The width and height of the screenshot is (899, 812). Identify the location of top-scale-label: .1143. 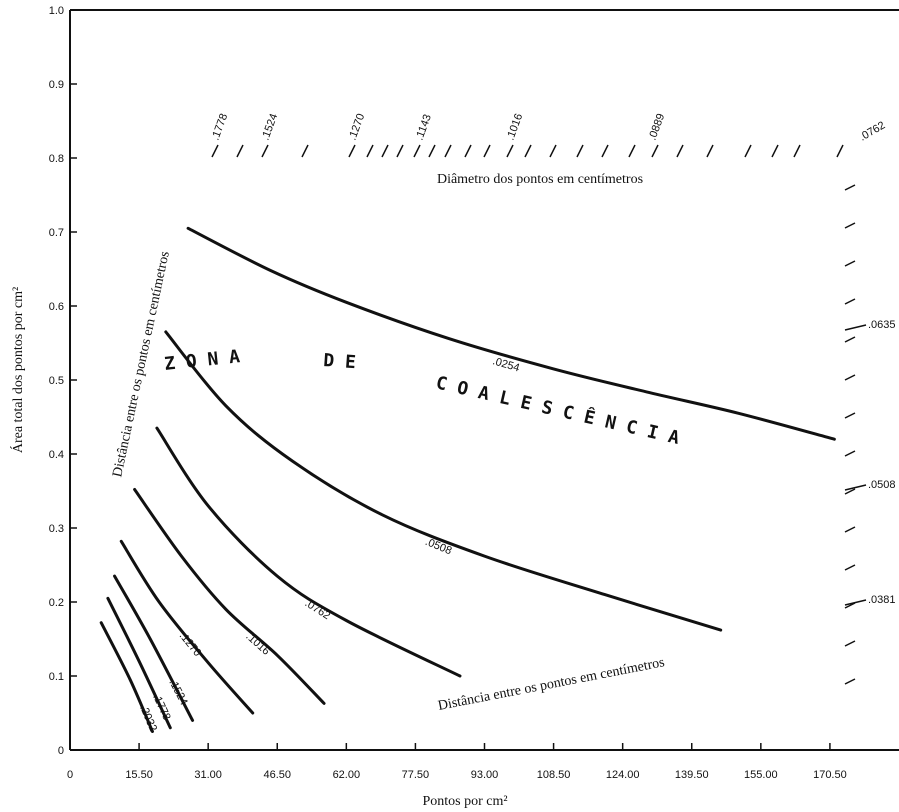
(424, 127).